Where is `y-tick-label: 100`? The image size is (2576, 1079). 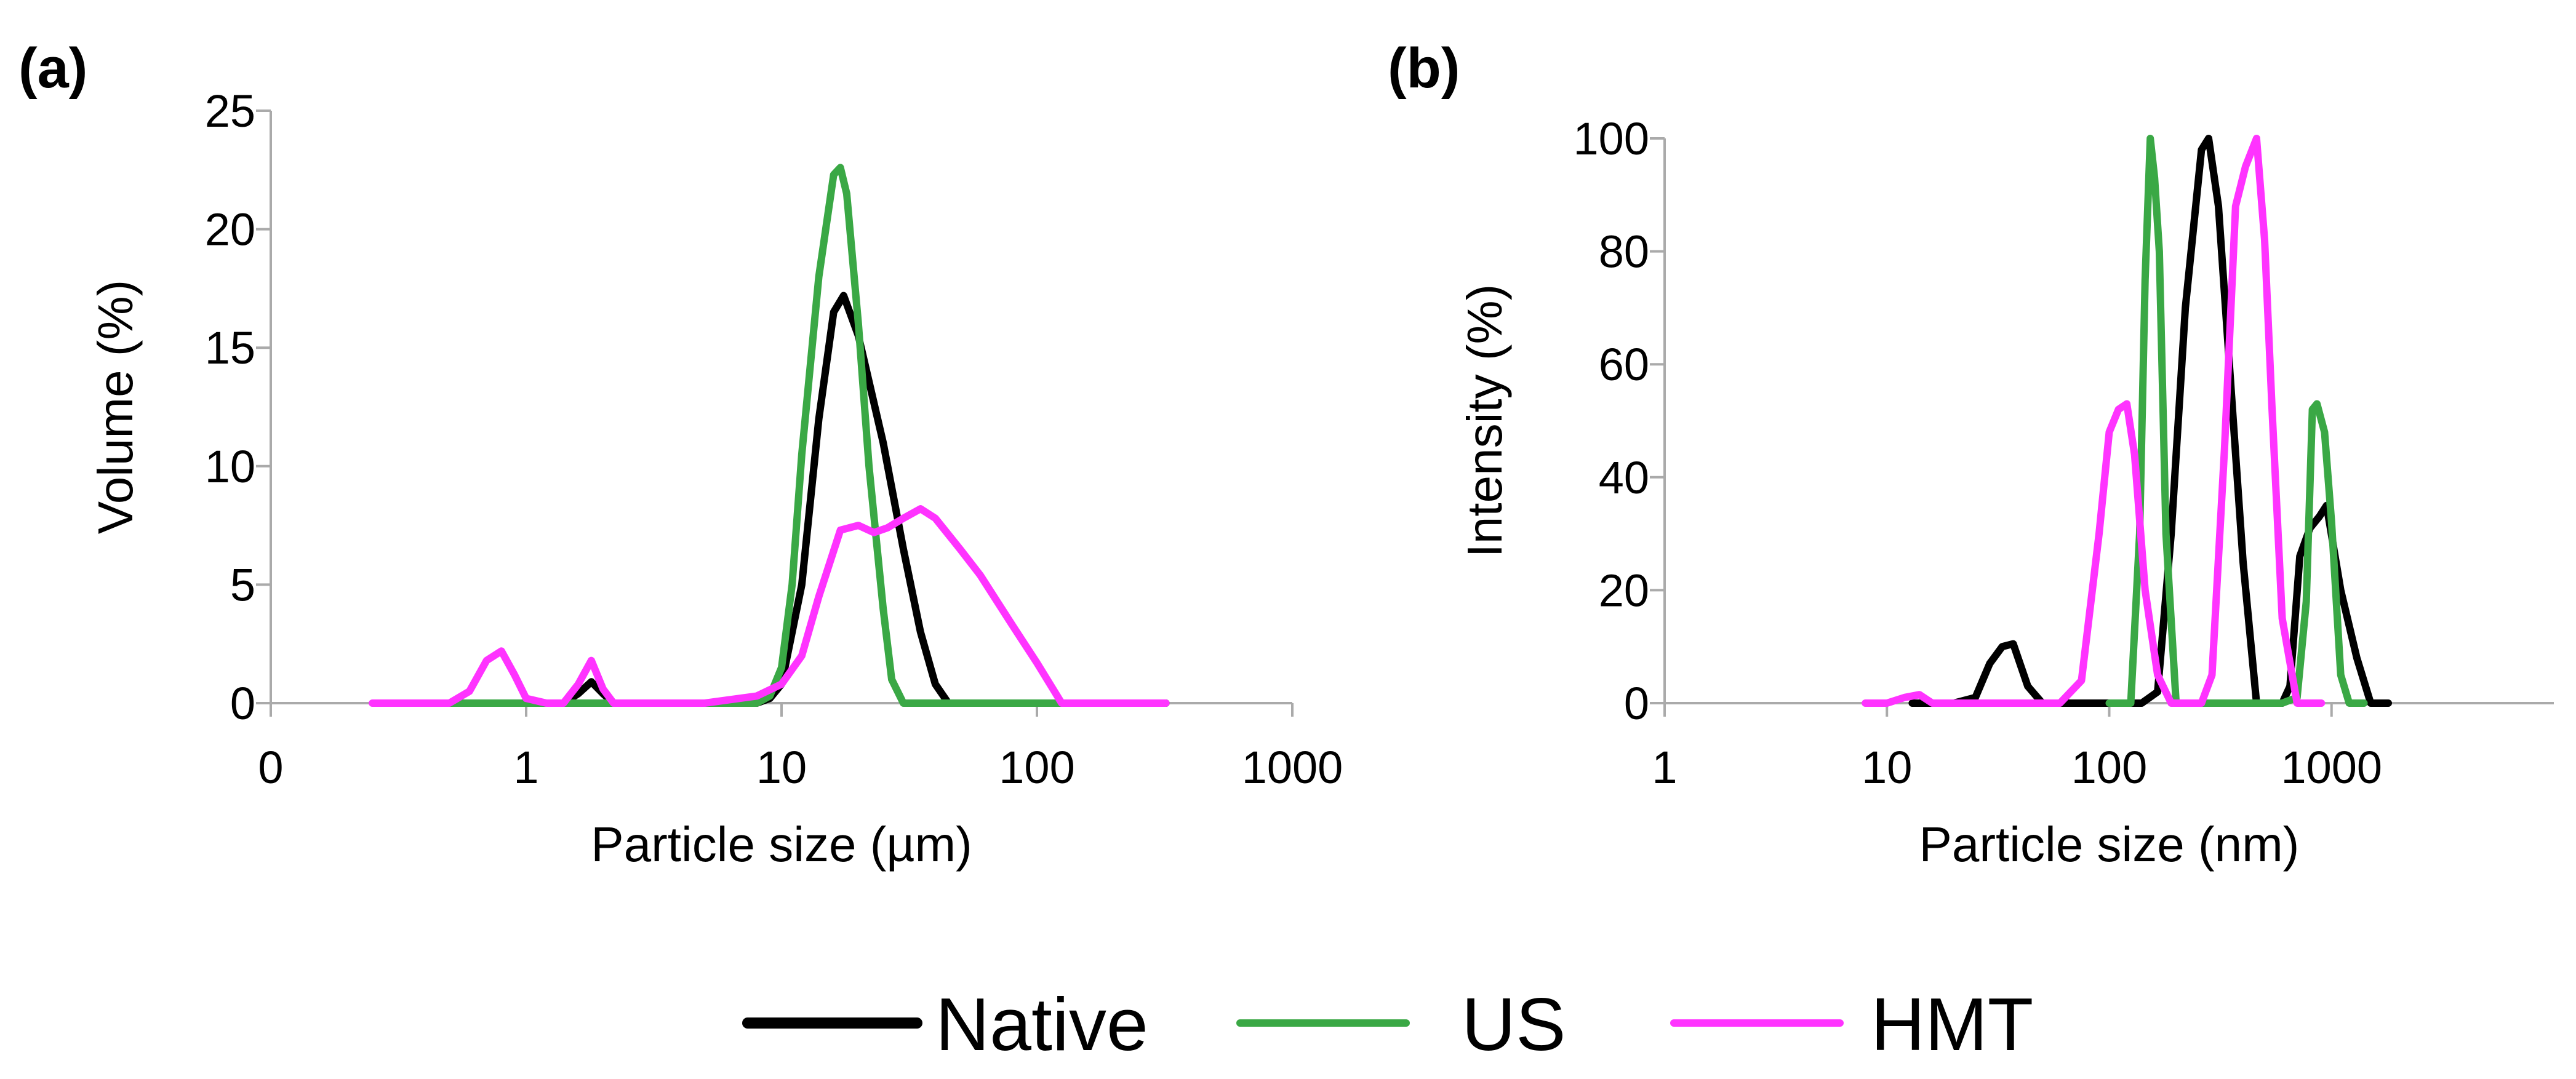
y-tick-label: 100 is located at coordinates (1611, 138).